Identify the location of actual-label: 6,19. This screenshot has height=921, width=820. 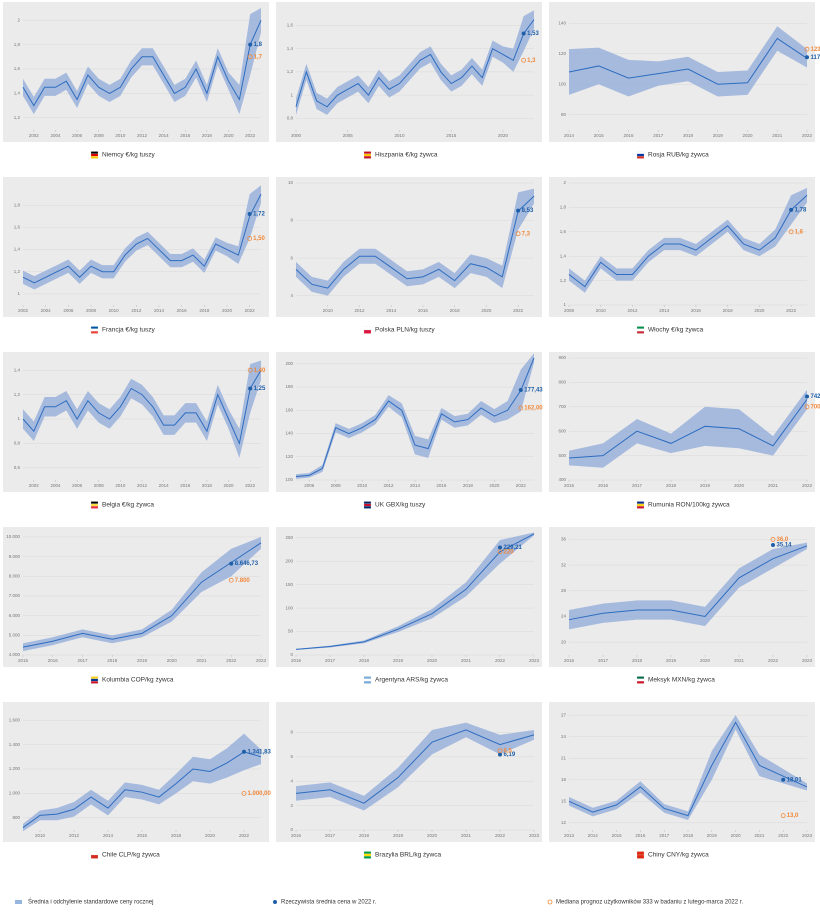
(510, 755).